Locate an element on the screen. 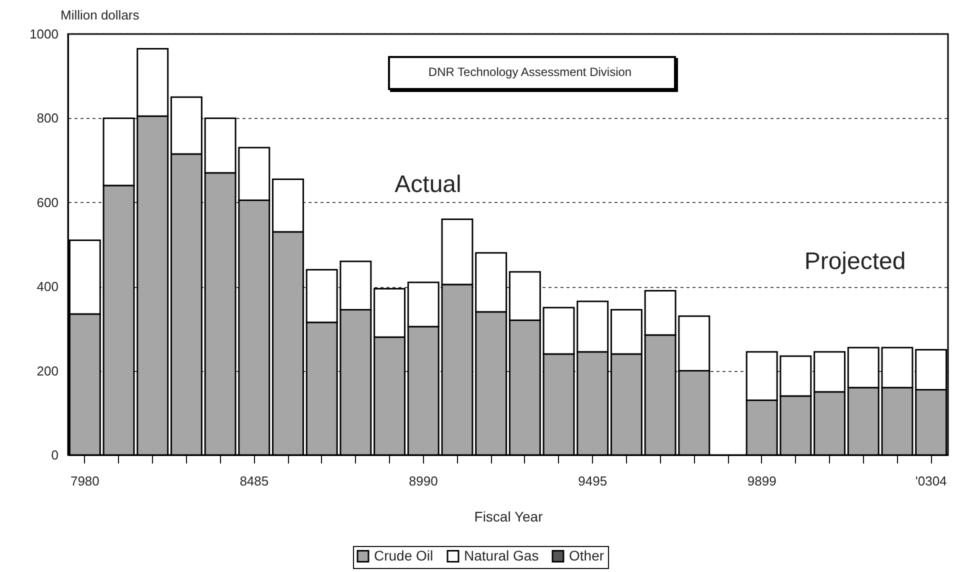 The width and height of the screenshot is (959, 572). y-tick-label: 600 is located at coordinates (47, 202).